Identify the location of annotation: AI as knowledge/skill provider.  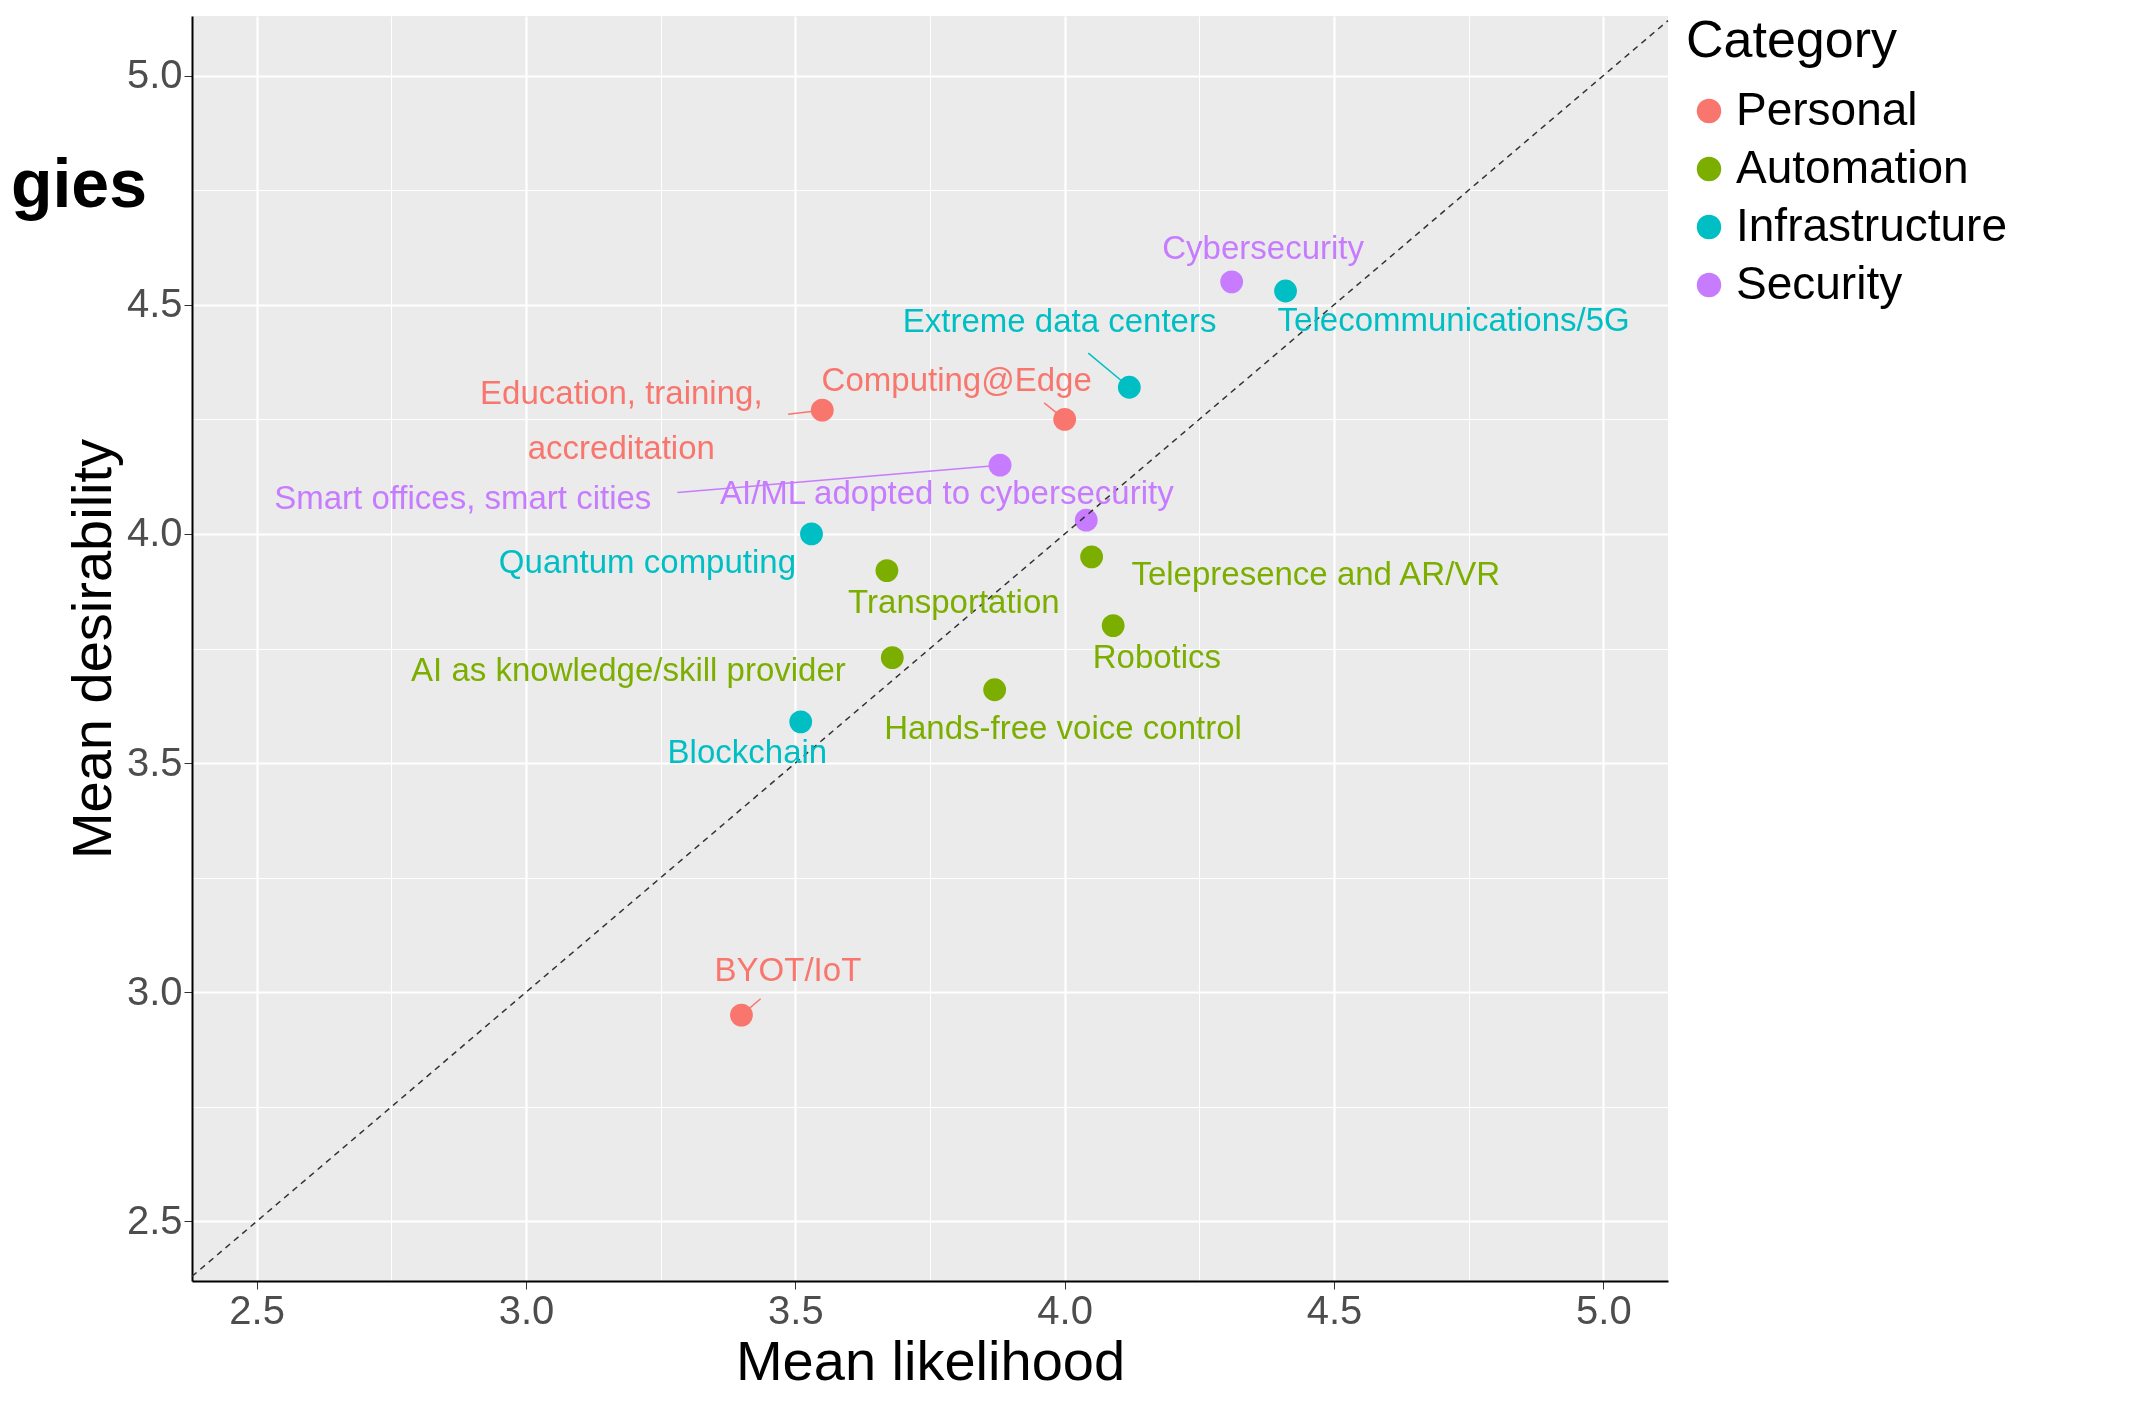
(628, 670).